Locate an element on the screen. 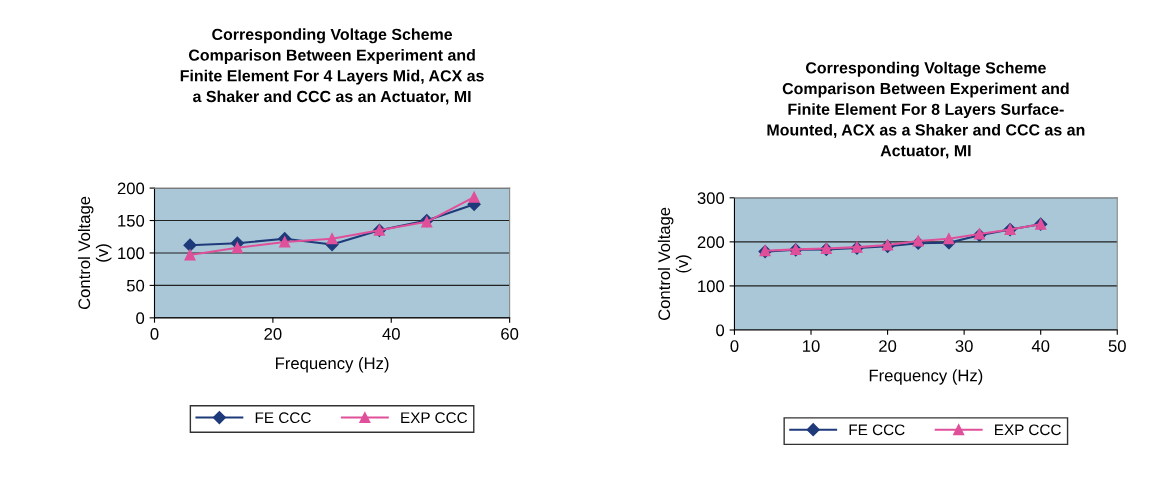 The height and width of the screenshot is (486, 1153). chart-title: Corresponding Voltage Scheme Comparison Between Experiment and Finite Element For 4 Layers Mid, ACX as a Shaker and CCC as an Actuator, MI is located at coordinates (332, 66).